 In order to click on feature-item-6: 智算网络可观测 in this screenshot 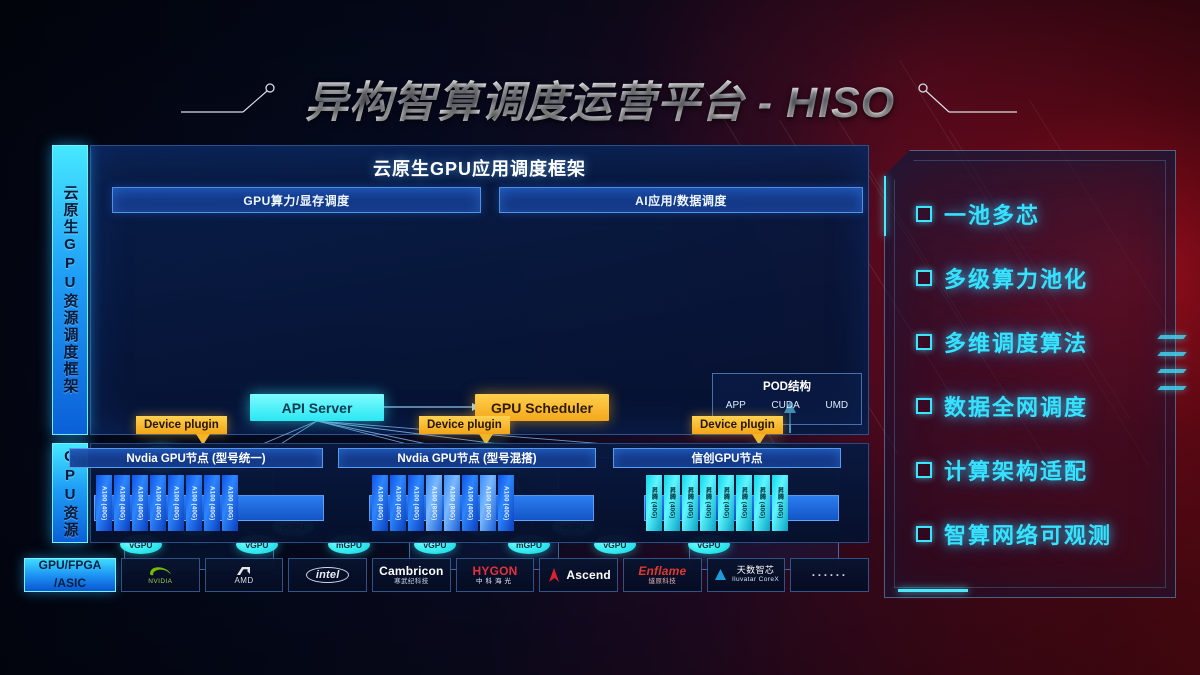, I will do `click(1014, 534)`.